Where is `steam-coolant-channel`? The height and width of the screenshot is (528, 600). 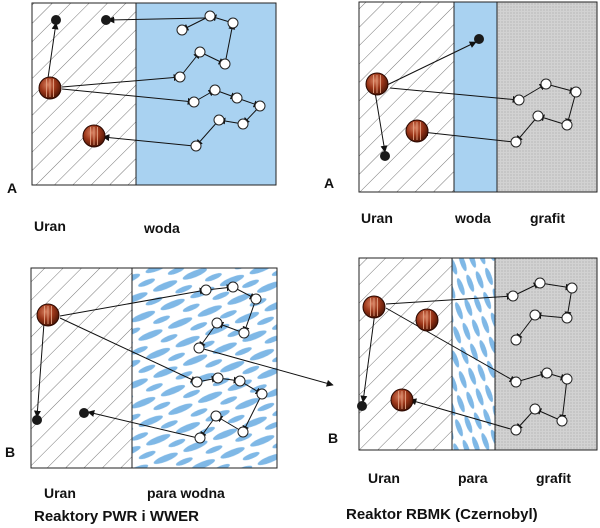 steam-coolant-channel is located at coordinates (473, 354).